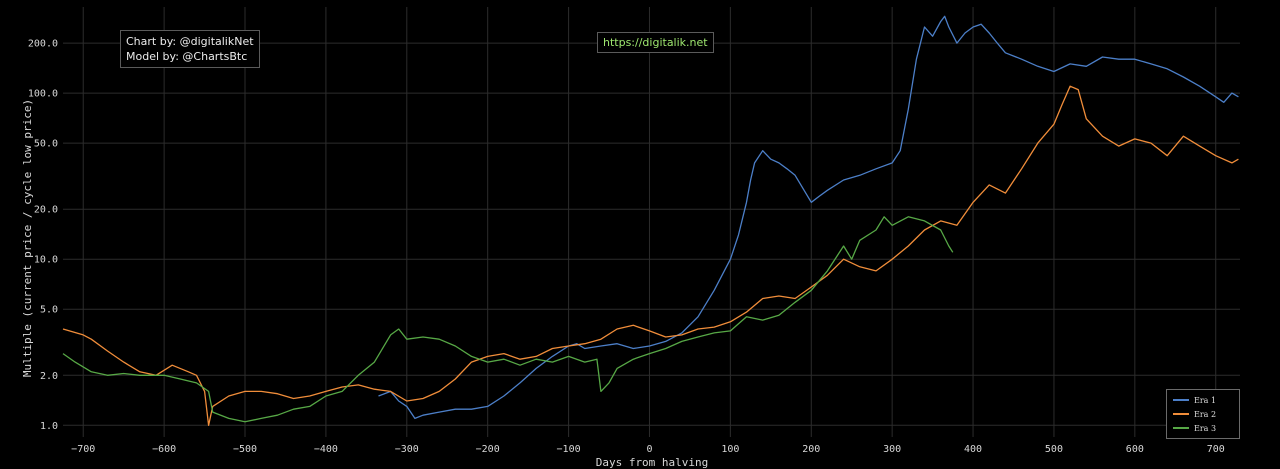  Describe the element at coordinates (1216, 449) in the screenshot. I see `x-tick-label: 700` at that location.